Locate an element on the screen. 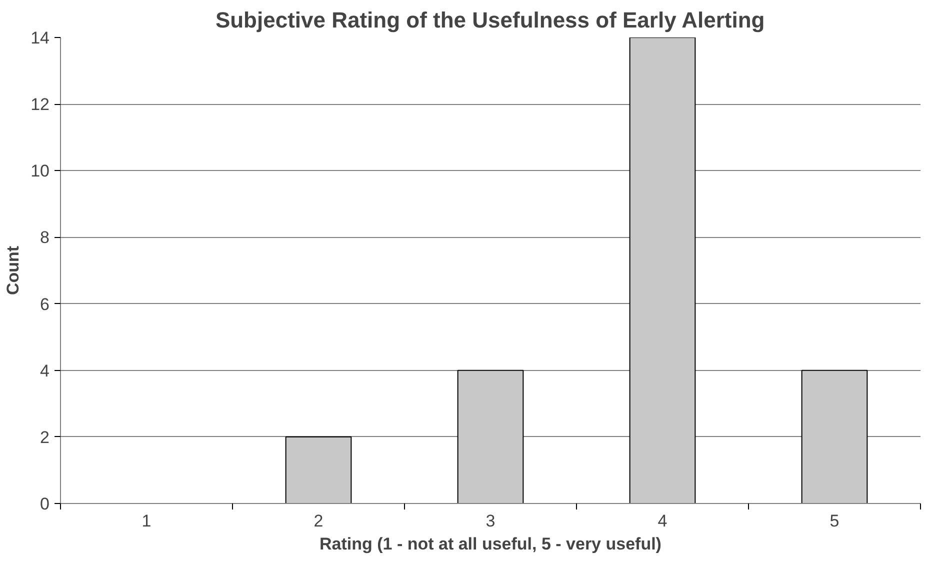  x-tick-label: 5 is located at coordinates (835, 521).